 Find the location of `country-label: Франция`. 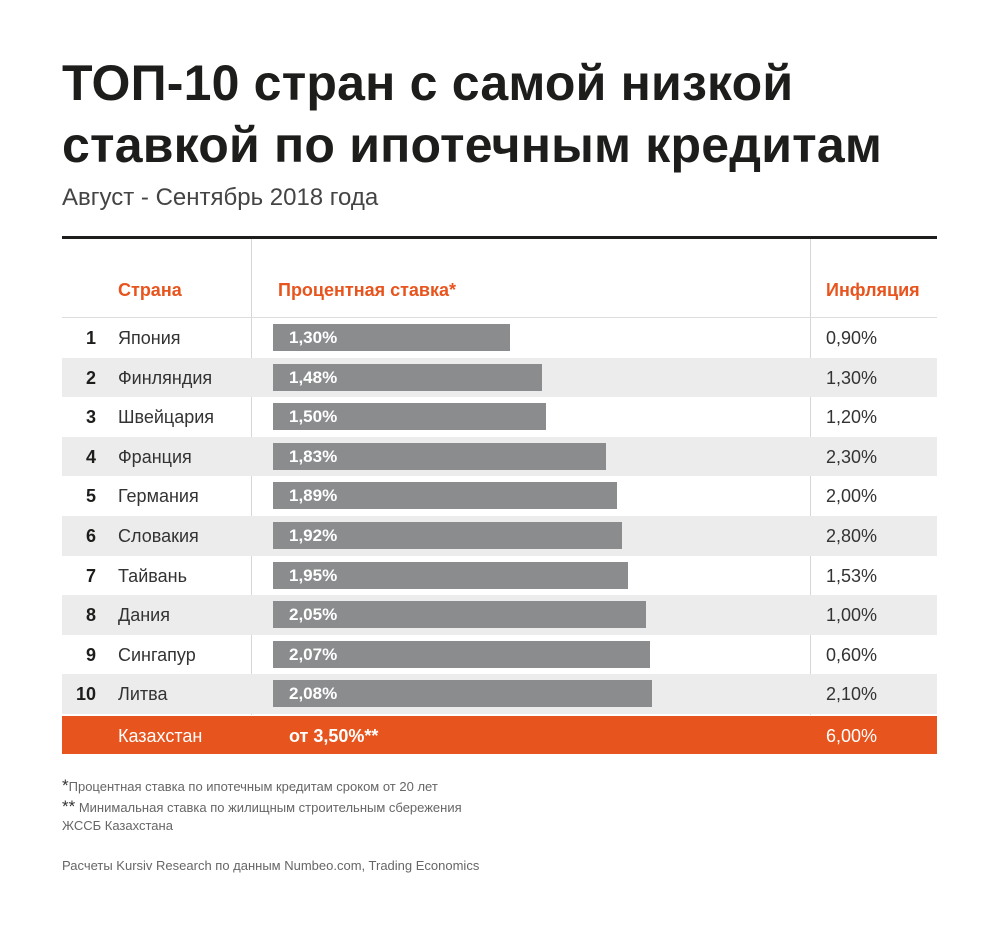

country-label: Франция is located at coordinates (155, 456).